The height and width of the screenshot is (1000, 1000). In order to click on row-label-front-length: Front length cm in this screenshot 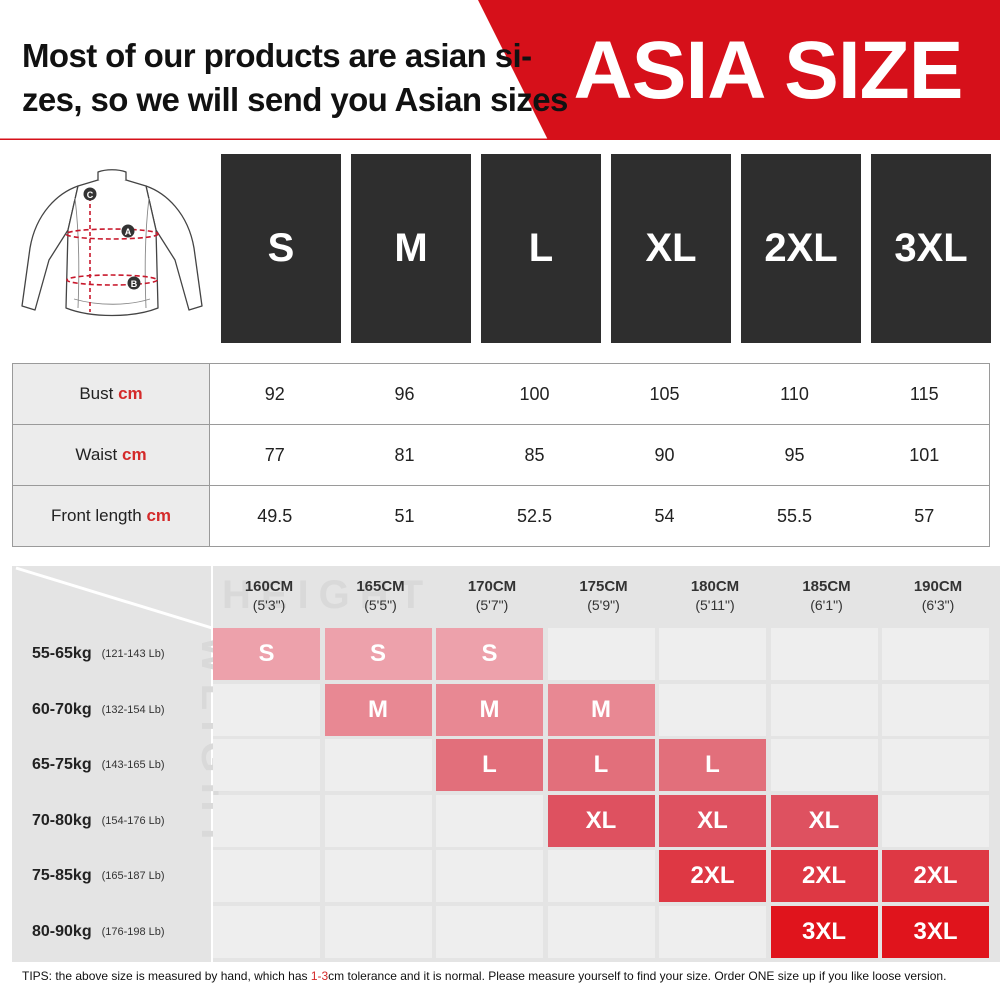, I will do `click(111, 516)`.